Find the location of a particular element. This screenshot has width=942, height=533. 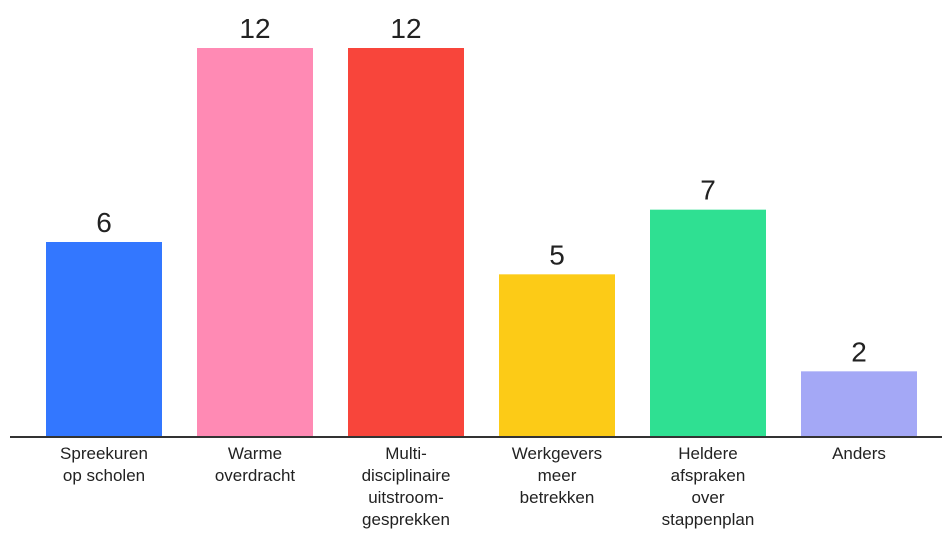

category-label-line: overdracht is located at coordinates (255, 475).